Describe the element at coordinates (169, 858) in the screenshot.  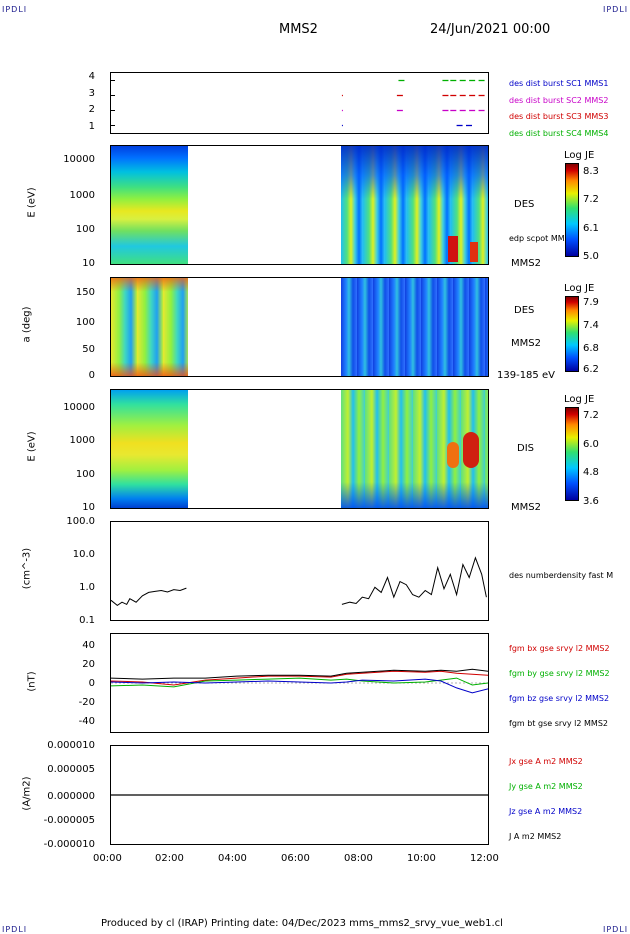
I see `x-tick-label: 02:00` at that location.